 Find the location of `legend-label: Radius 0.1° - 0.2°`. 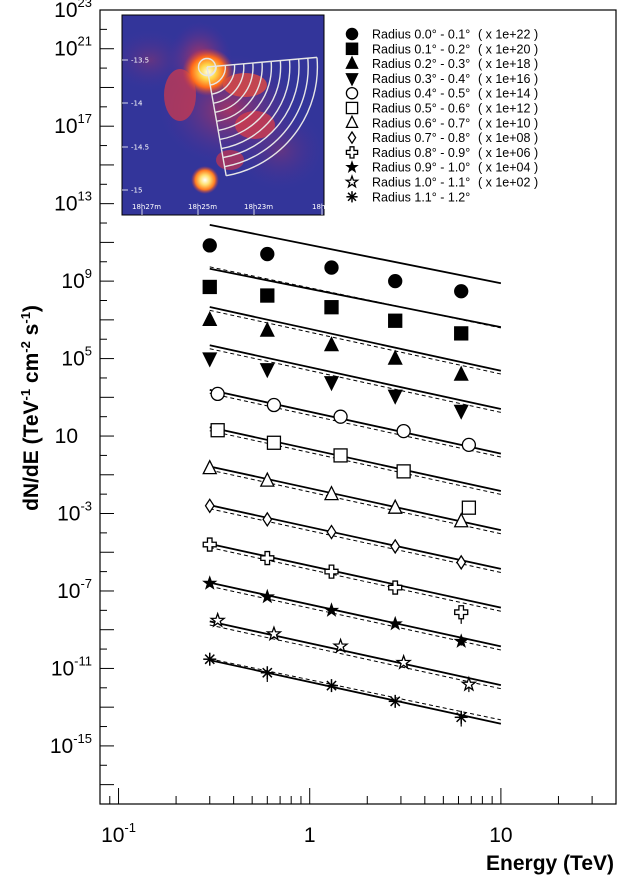

legend-label: Radius 0.1° - 0.2° is located at coordinates (421, 49).